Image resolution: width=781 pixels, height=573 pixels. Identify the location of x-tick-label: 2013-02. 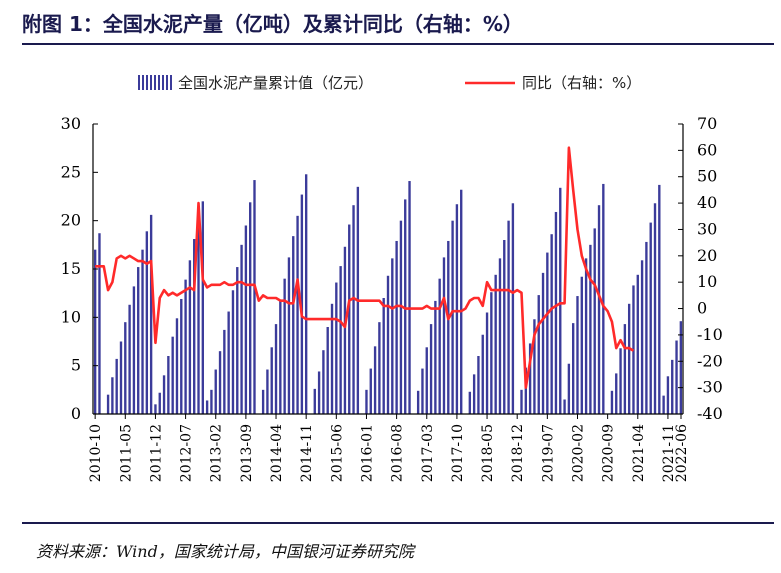
(217, 453).